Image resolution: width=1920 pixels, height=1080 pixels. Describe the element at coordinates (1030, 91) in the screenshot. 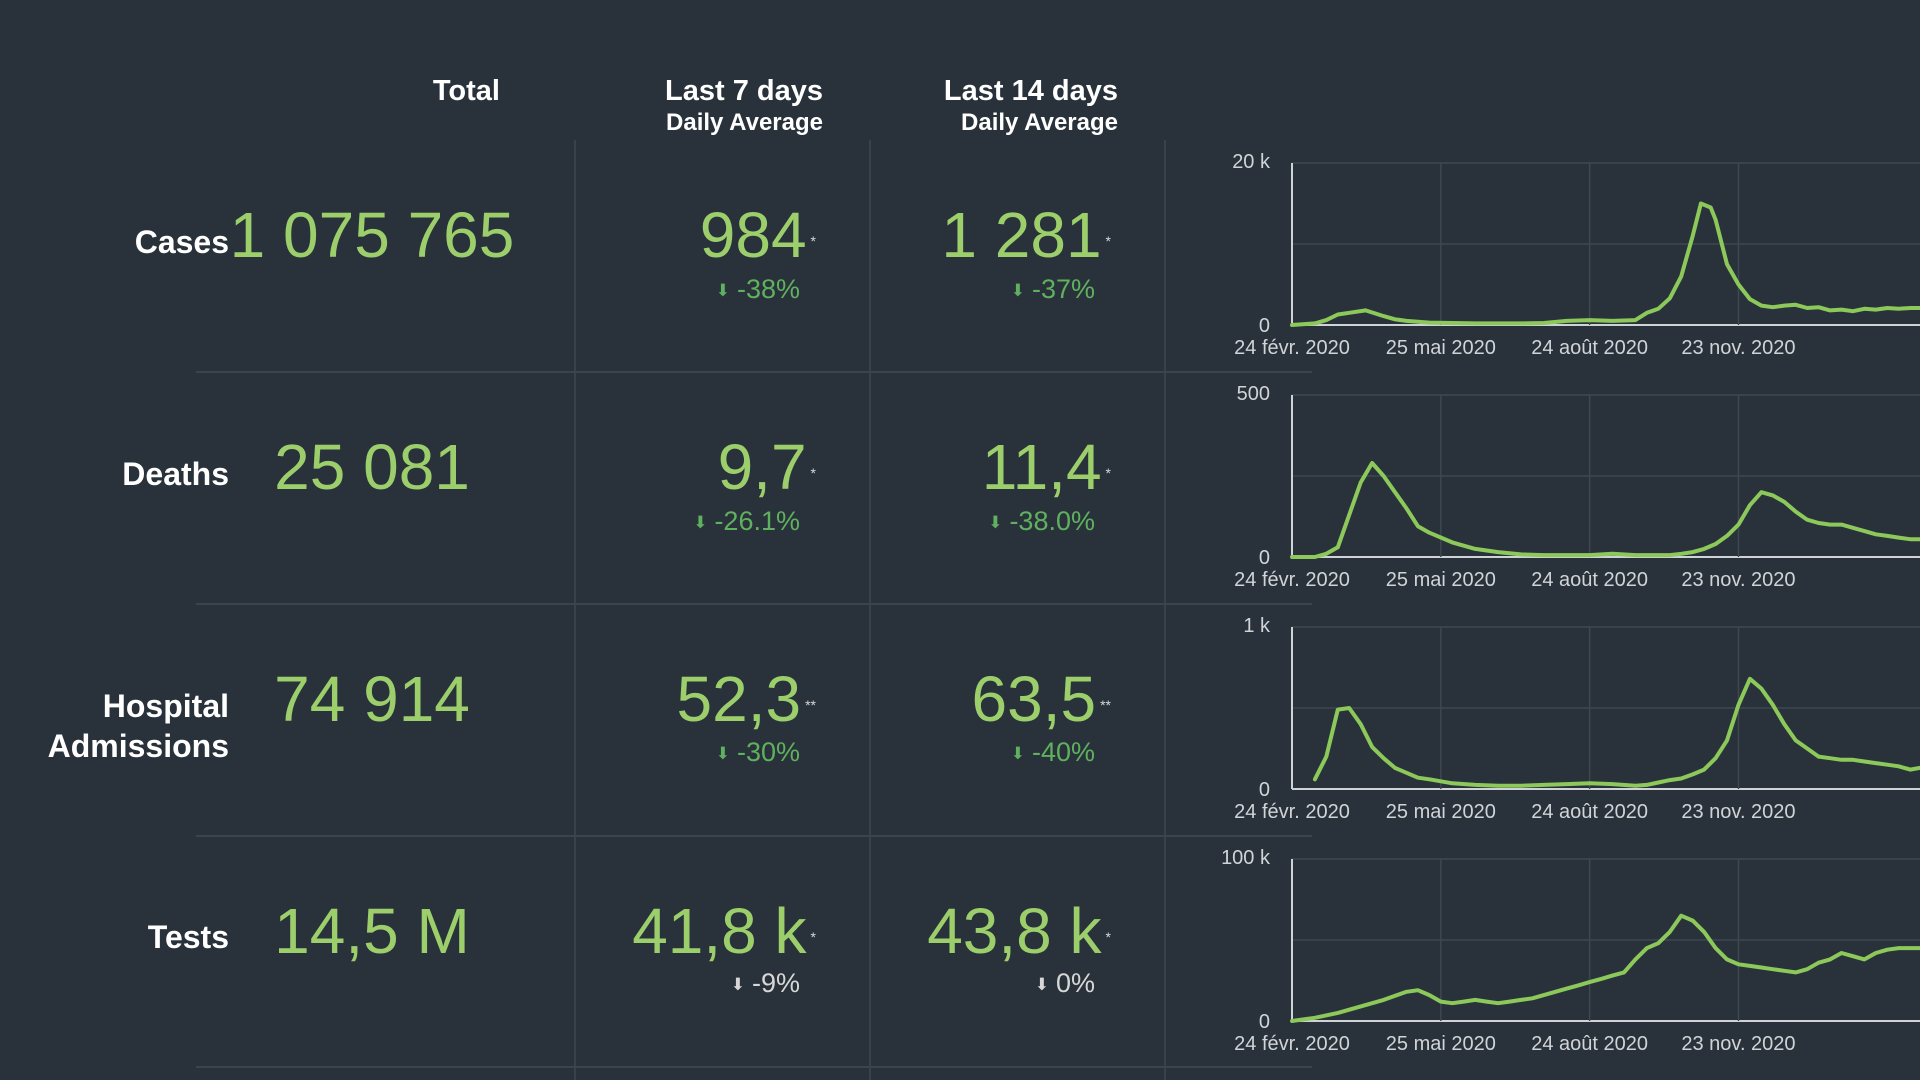

I see `column-header-last14-label: Last 14 days` at that location.